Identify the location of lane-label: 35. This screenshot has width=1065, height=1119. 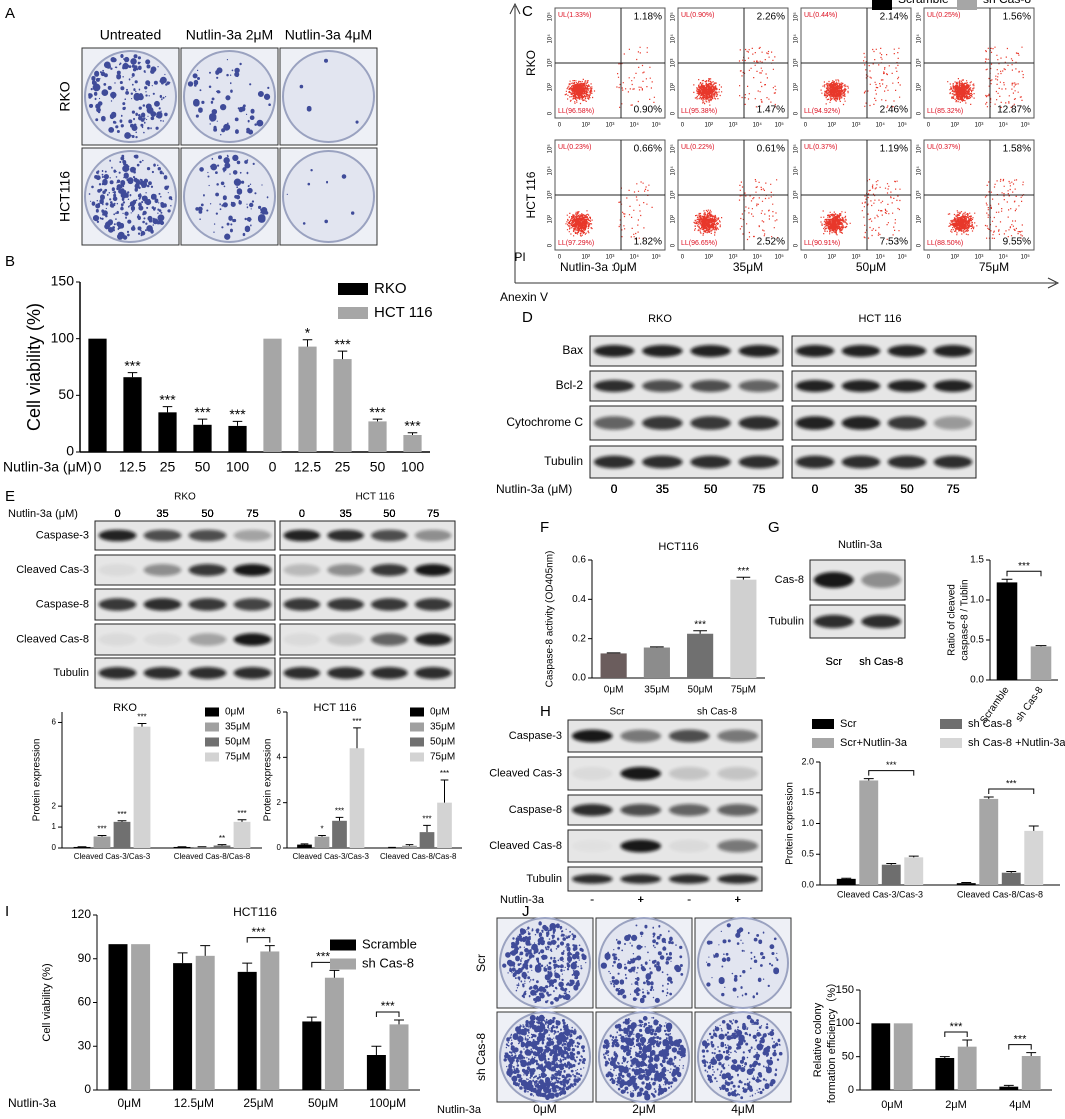
(162, 514).